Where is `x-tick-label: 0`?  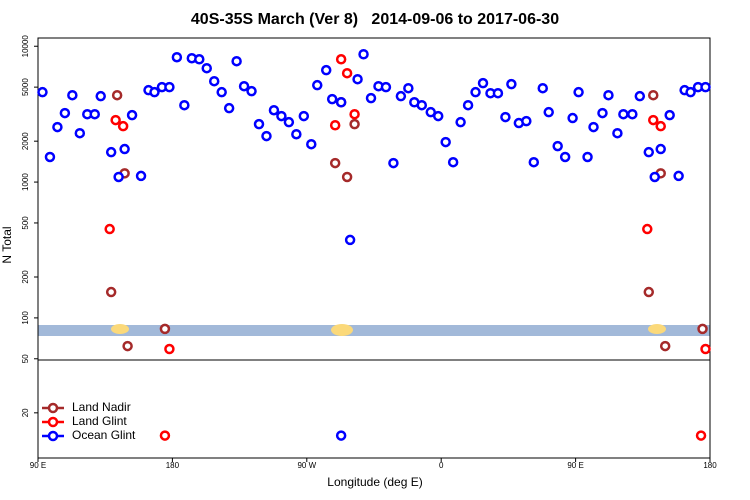 x-tick-label: 0 is located at coordinates (441, 465).